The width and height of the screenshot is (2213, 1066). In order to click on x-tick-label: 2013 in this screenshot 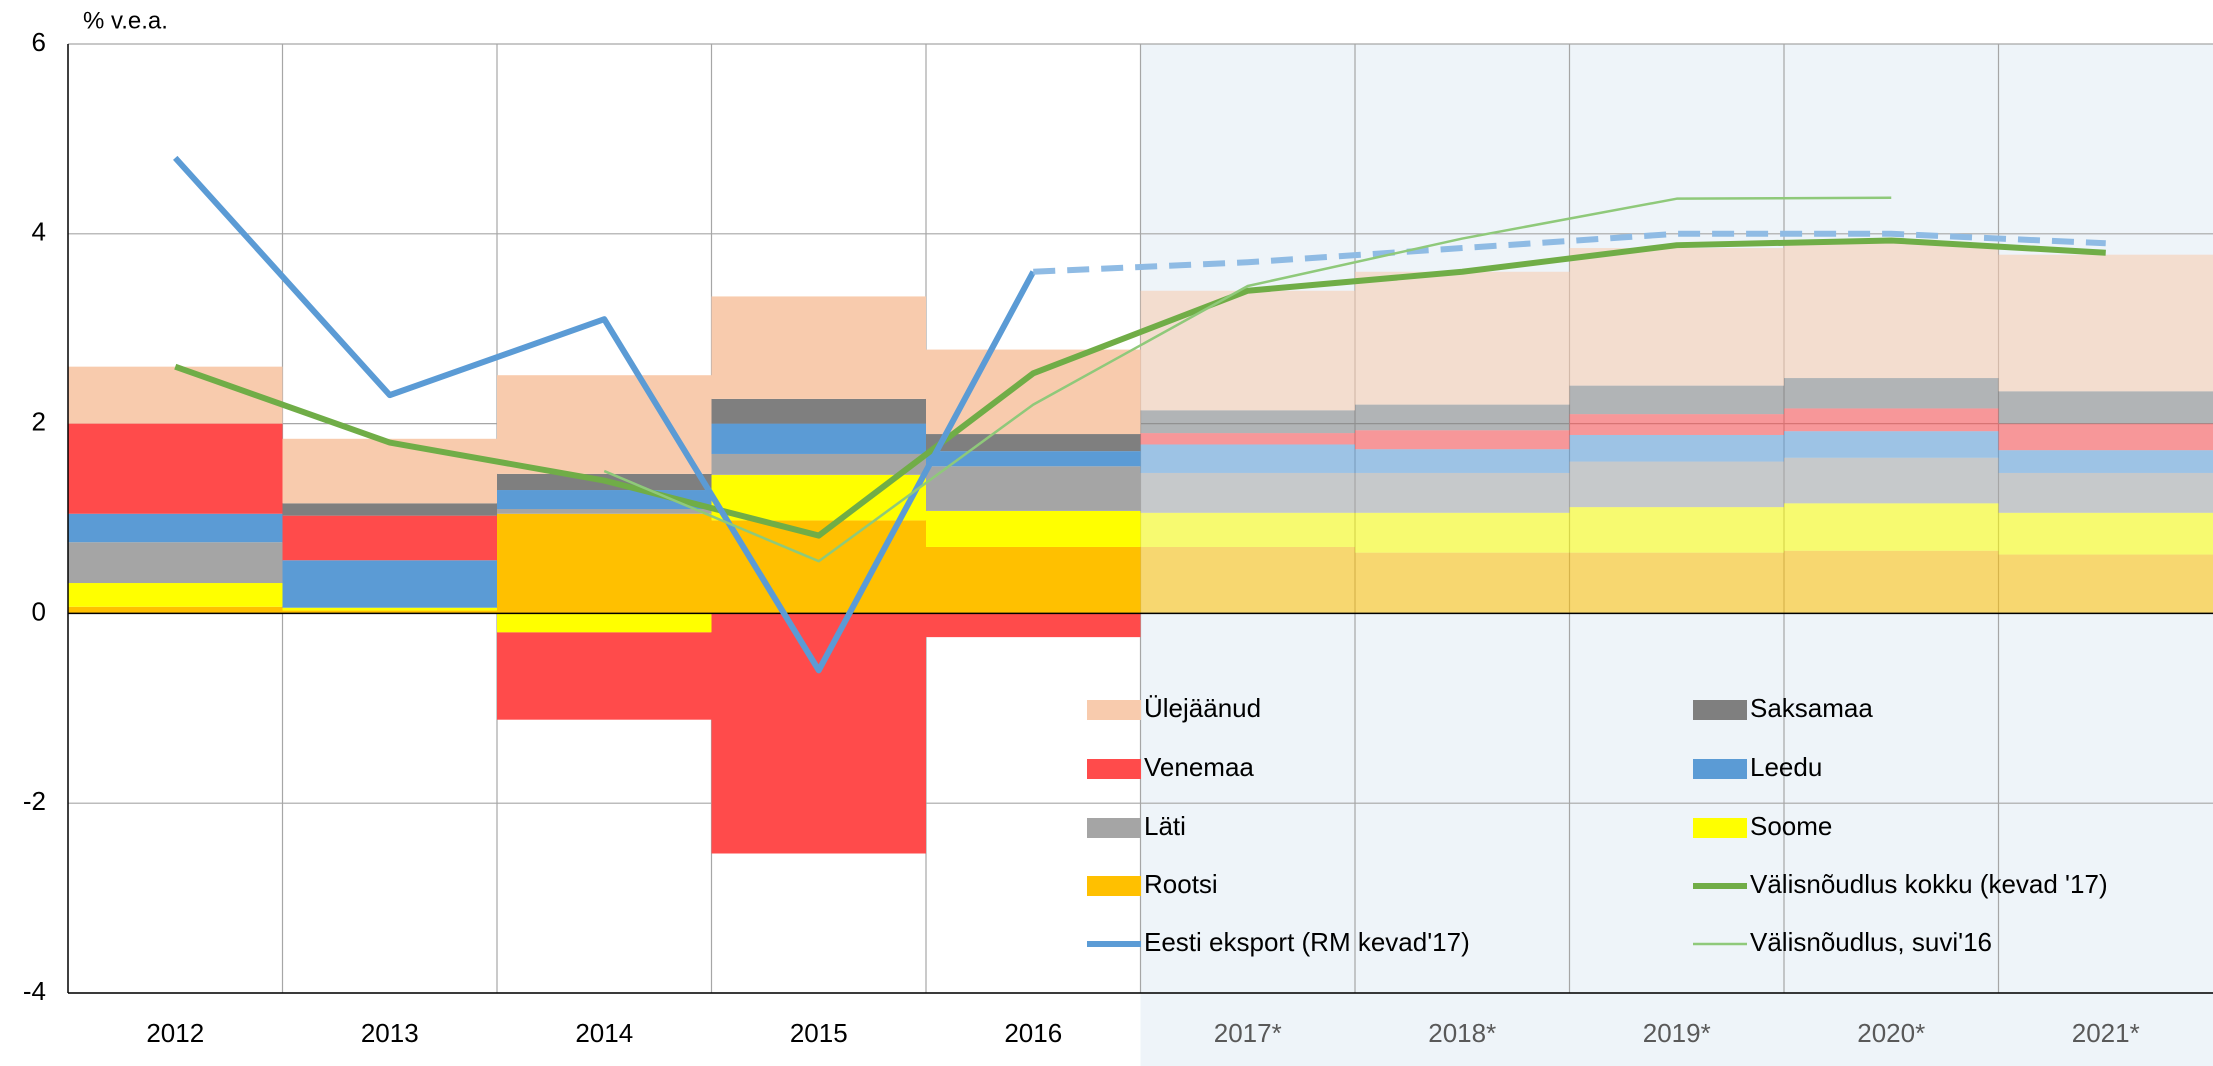, I will do `click(390, 1033)`.